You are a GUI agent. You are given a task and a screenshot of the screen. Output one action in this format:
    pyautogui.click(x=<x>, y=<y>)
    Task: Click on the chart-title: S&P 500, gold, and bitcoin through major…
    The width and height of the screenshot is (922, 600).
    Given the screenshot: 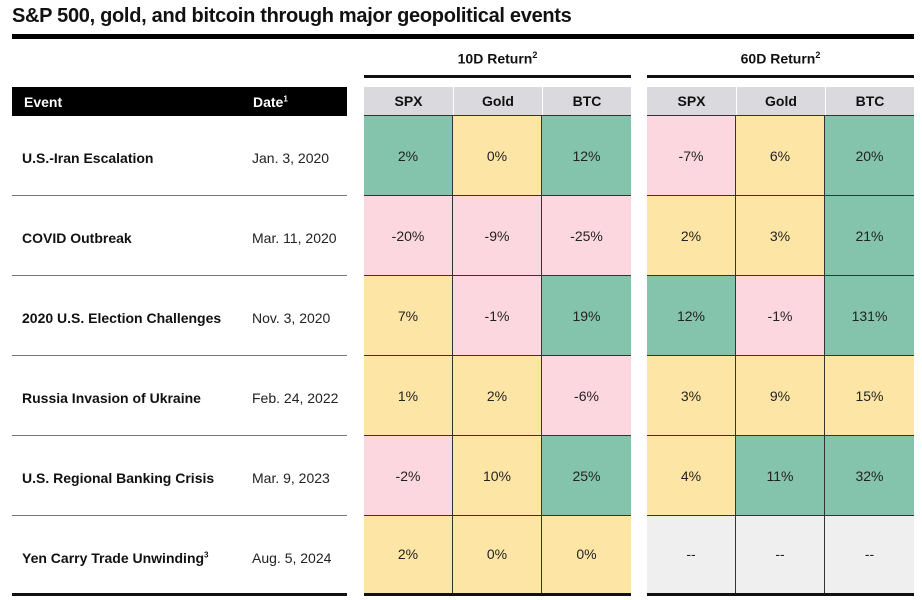 What is the action you would take?
    pyautogui.click(x=292, y=16)
    